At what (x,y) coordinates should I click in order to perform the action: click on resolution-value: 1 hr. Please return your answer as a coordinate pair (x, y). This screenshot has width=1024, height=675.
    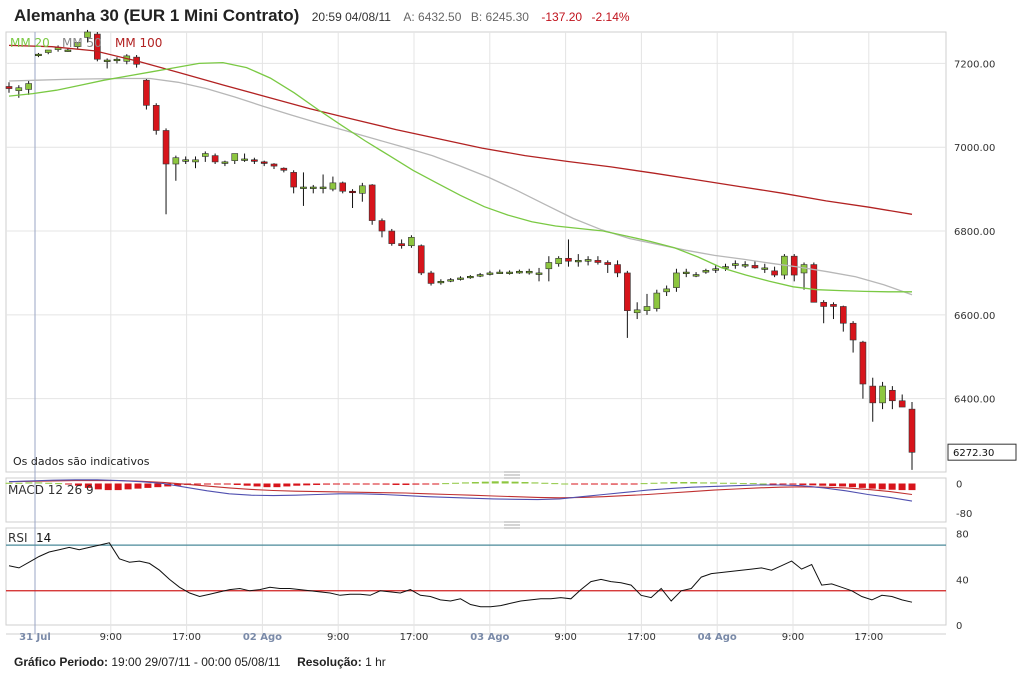
    Looking at the image, I should click on (375, 662).